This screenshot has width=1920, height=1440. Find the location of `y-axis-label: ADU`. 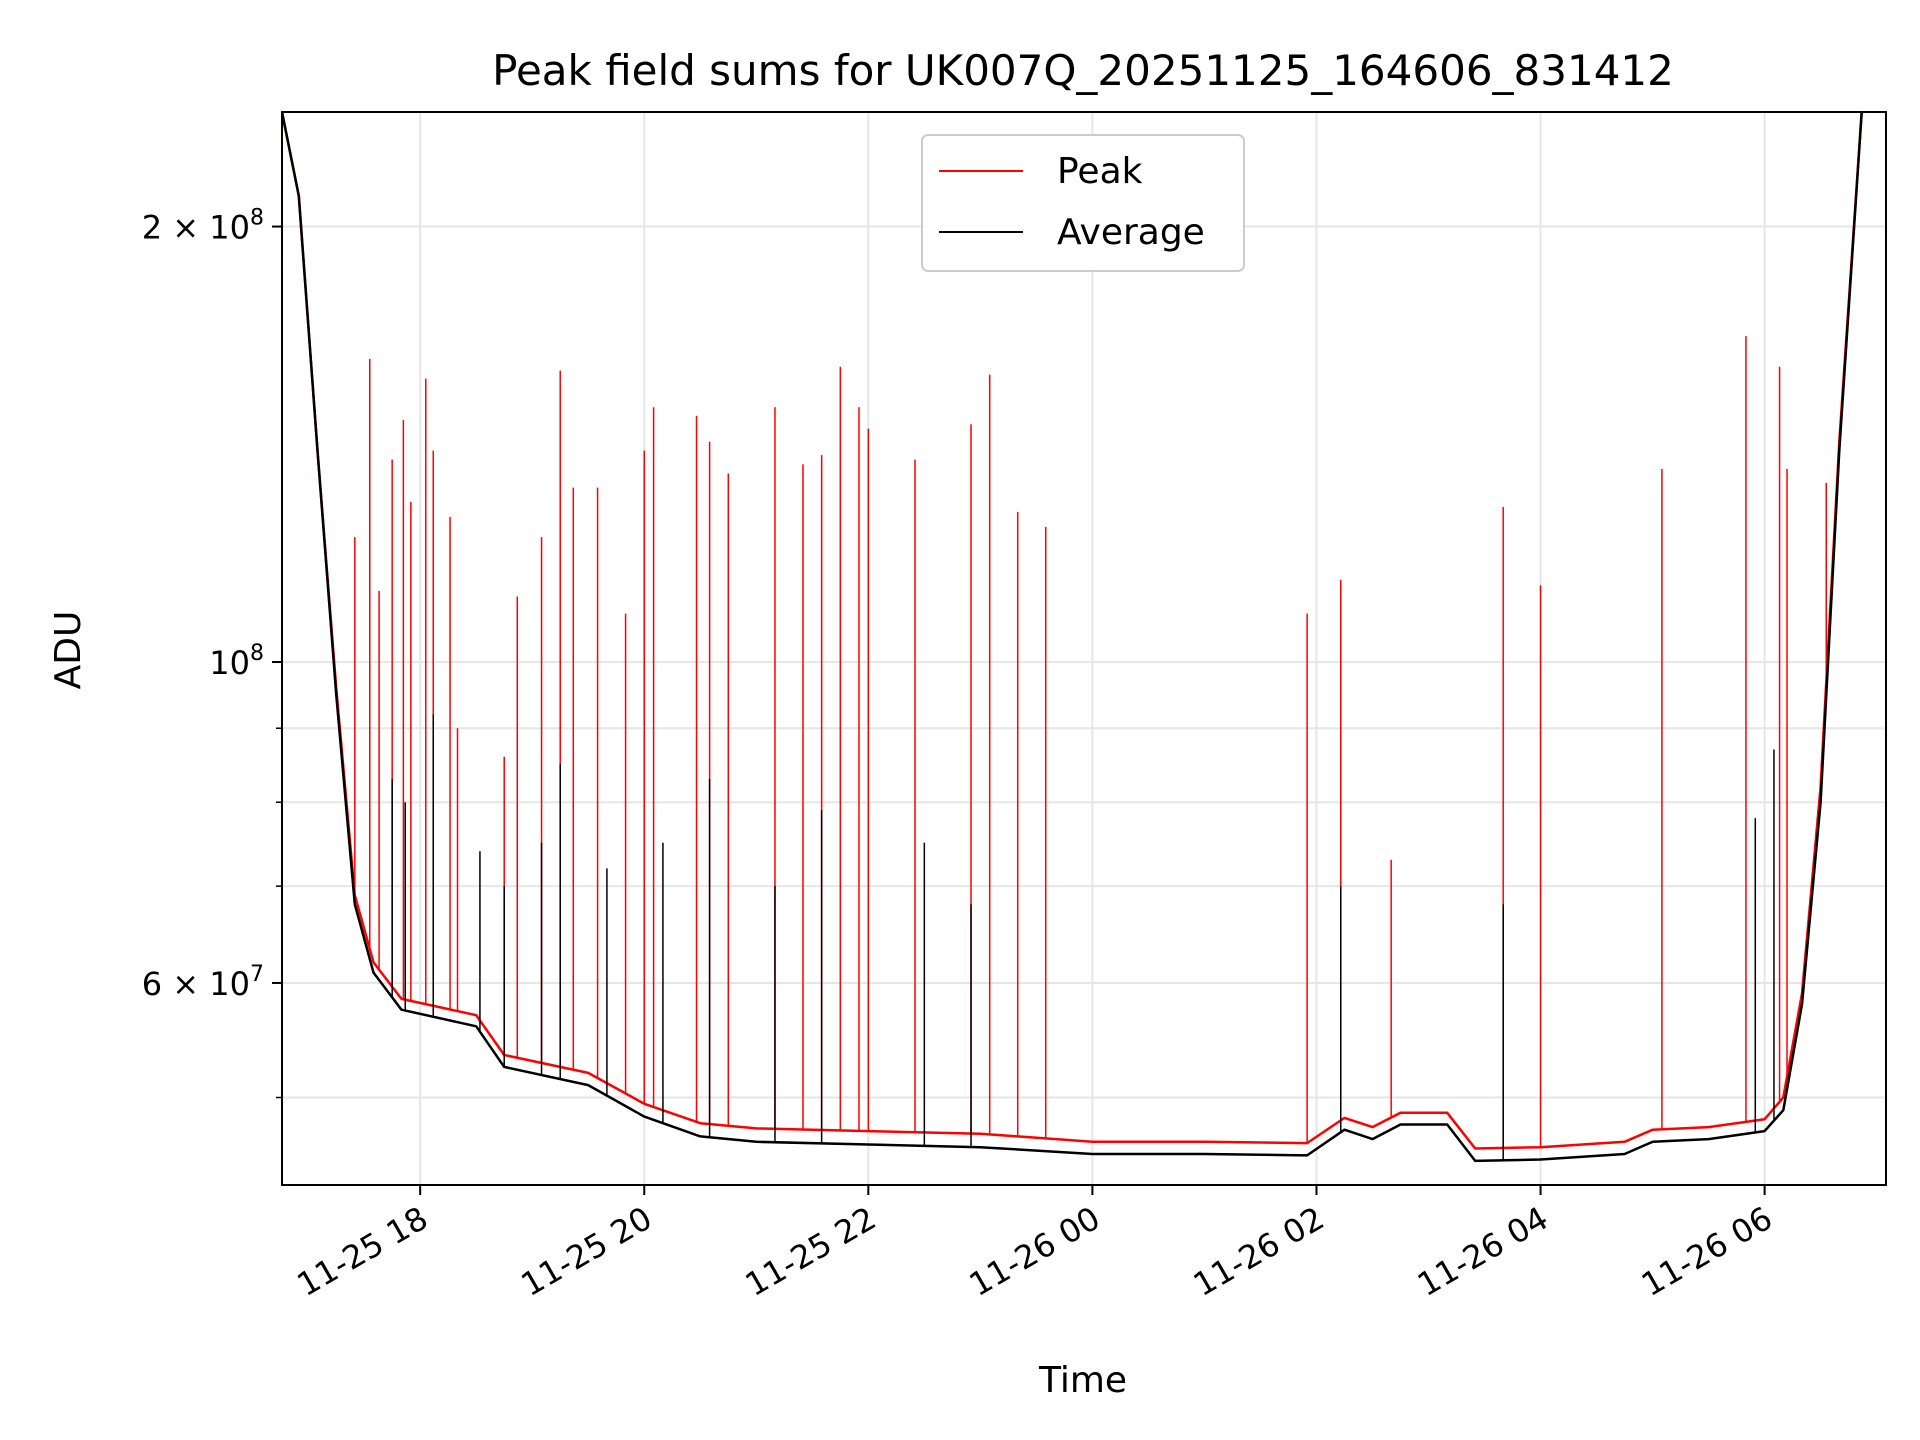

y-axis-label: ADU is located at coordinates (68, 650).